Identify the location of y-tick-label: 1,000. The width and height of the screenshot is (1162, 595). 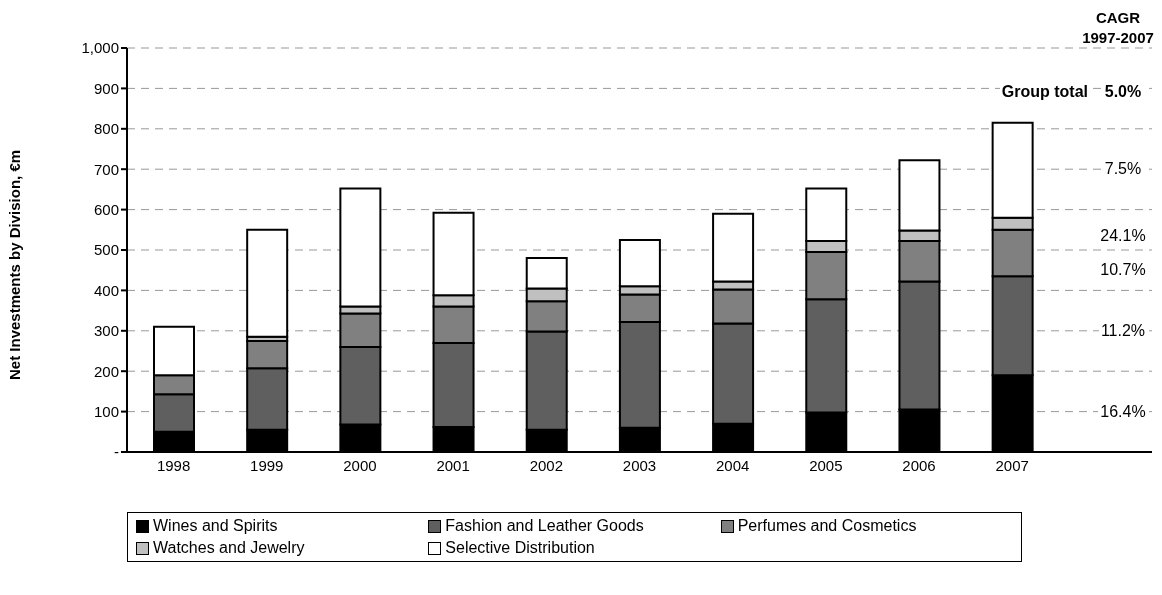
(100, 48).